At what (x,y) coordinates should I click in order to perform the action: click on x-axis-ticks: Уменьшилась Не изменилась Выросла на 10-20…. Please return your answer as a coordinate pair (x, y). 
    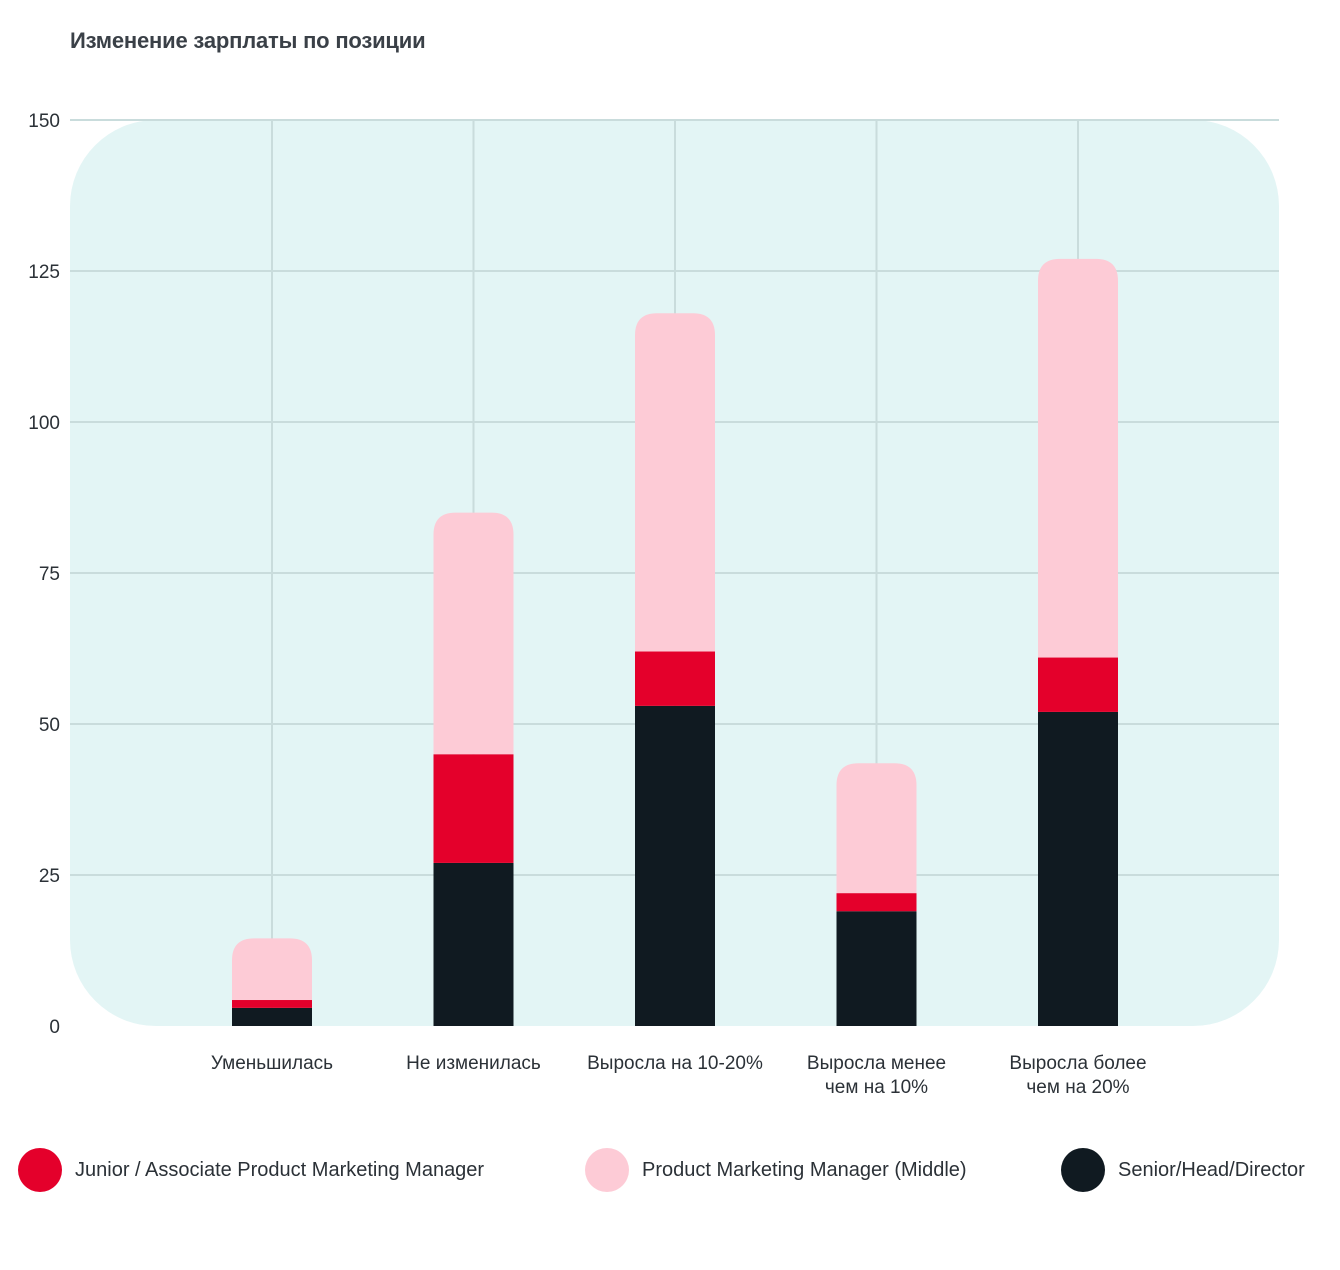
    Looking at the image, I should click on (679, 1075).